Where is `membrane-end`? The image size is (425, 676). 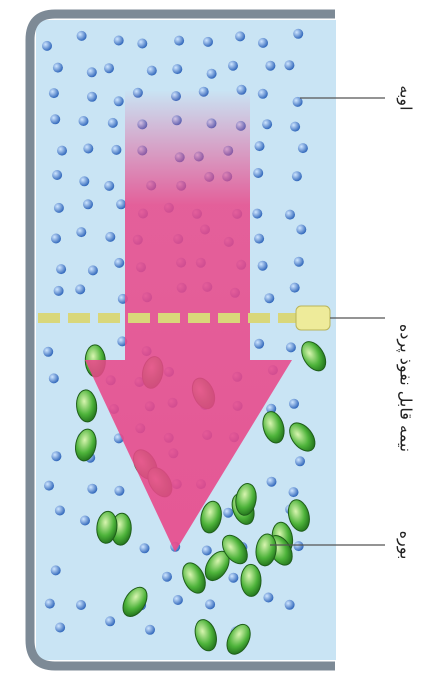
membrane-end is located at coordinates (313, 318).